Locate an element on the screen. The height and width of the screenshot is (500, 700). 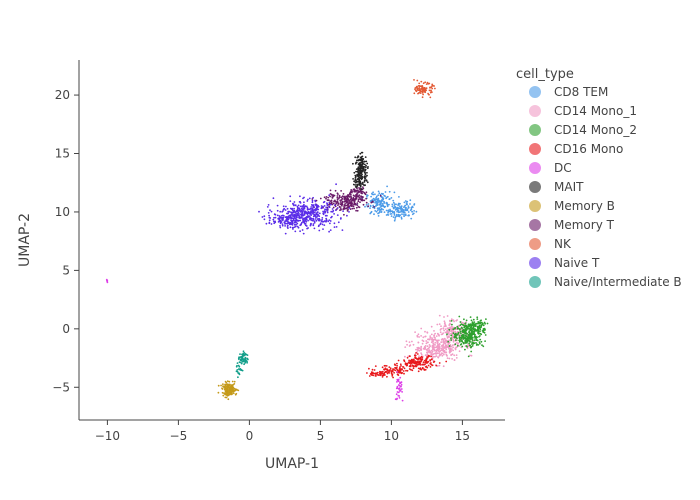
legend-item: Naive/Intermediate B is located at coordinates (605, 282).